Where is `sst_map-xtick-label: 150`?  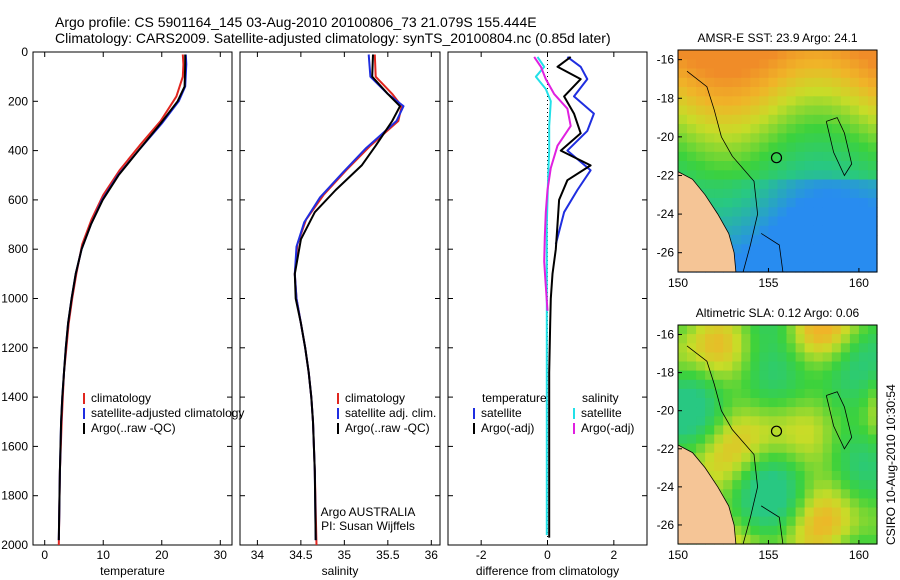
sst_map-xtick-label: 150 is located at coordinates (678, 283).